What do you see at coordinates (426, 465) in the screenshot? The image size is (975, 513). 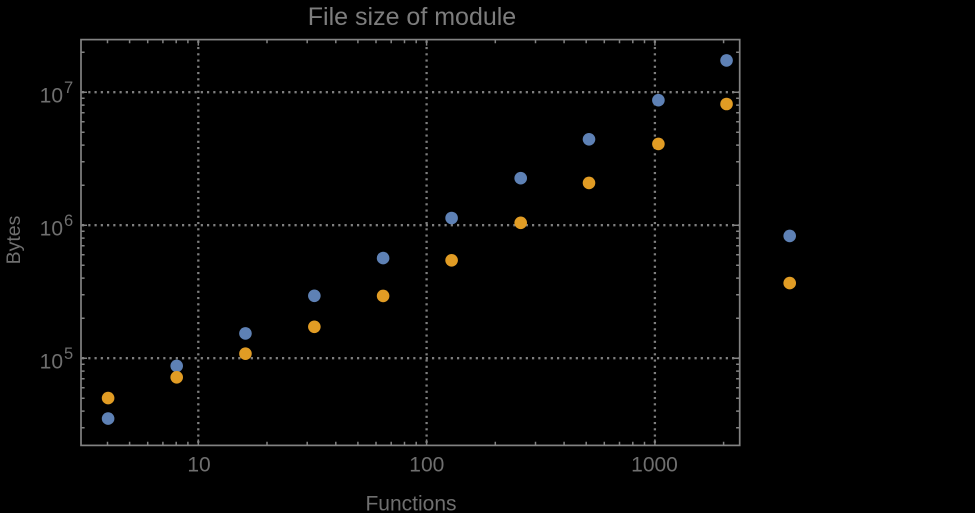 I see `svg-text: 100` at bounding box center [426, 465].